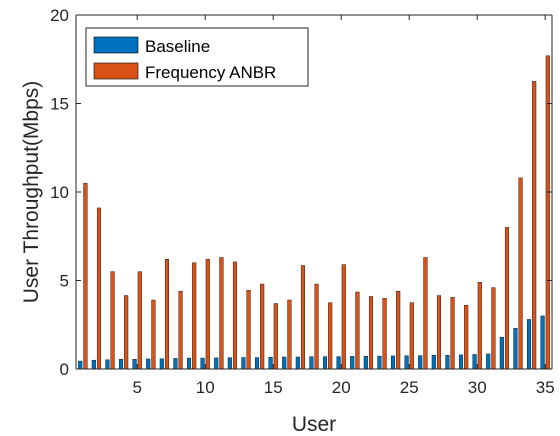 Image resolution: width=560 pixels, height=436 pixels. I want to click on legend-label-frequency-anbr: Frequency ANBR, so click(210, 72).